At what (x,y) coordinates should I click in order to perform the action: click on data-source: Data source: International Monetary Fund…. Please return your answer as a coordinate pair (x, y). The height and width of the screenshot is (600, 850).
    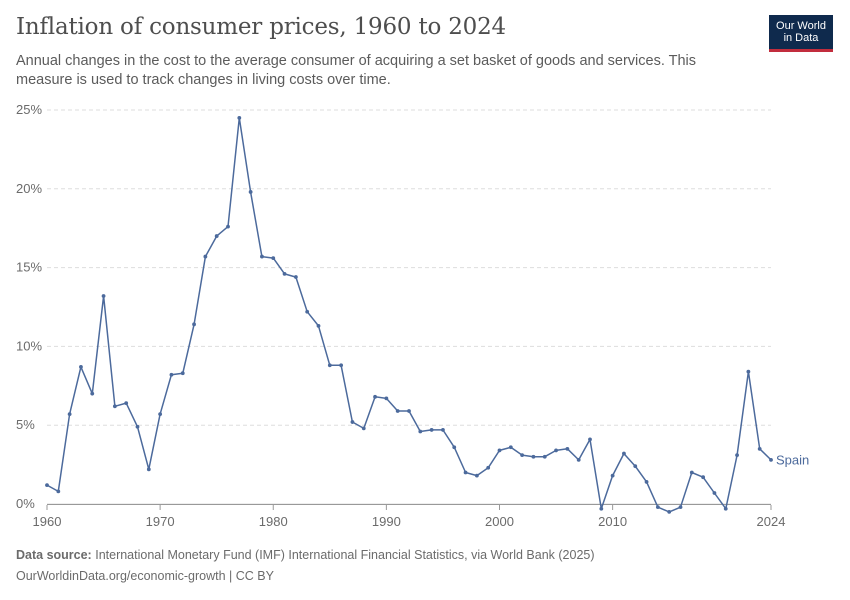
    Looking at the image, I should click on (305, 555).